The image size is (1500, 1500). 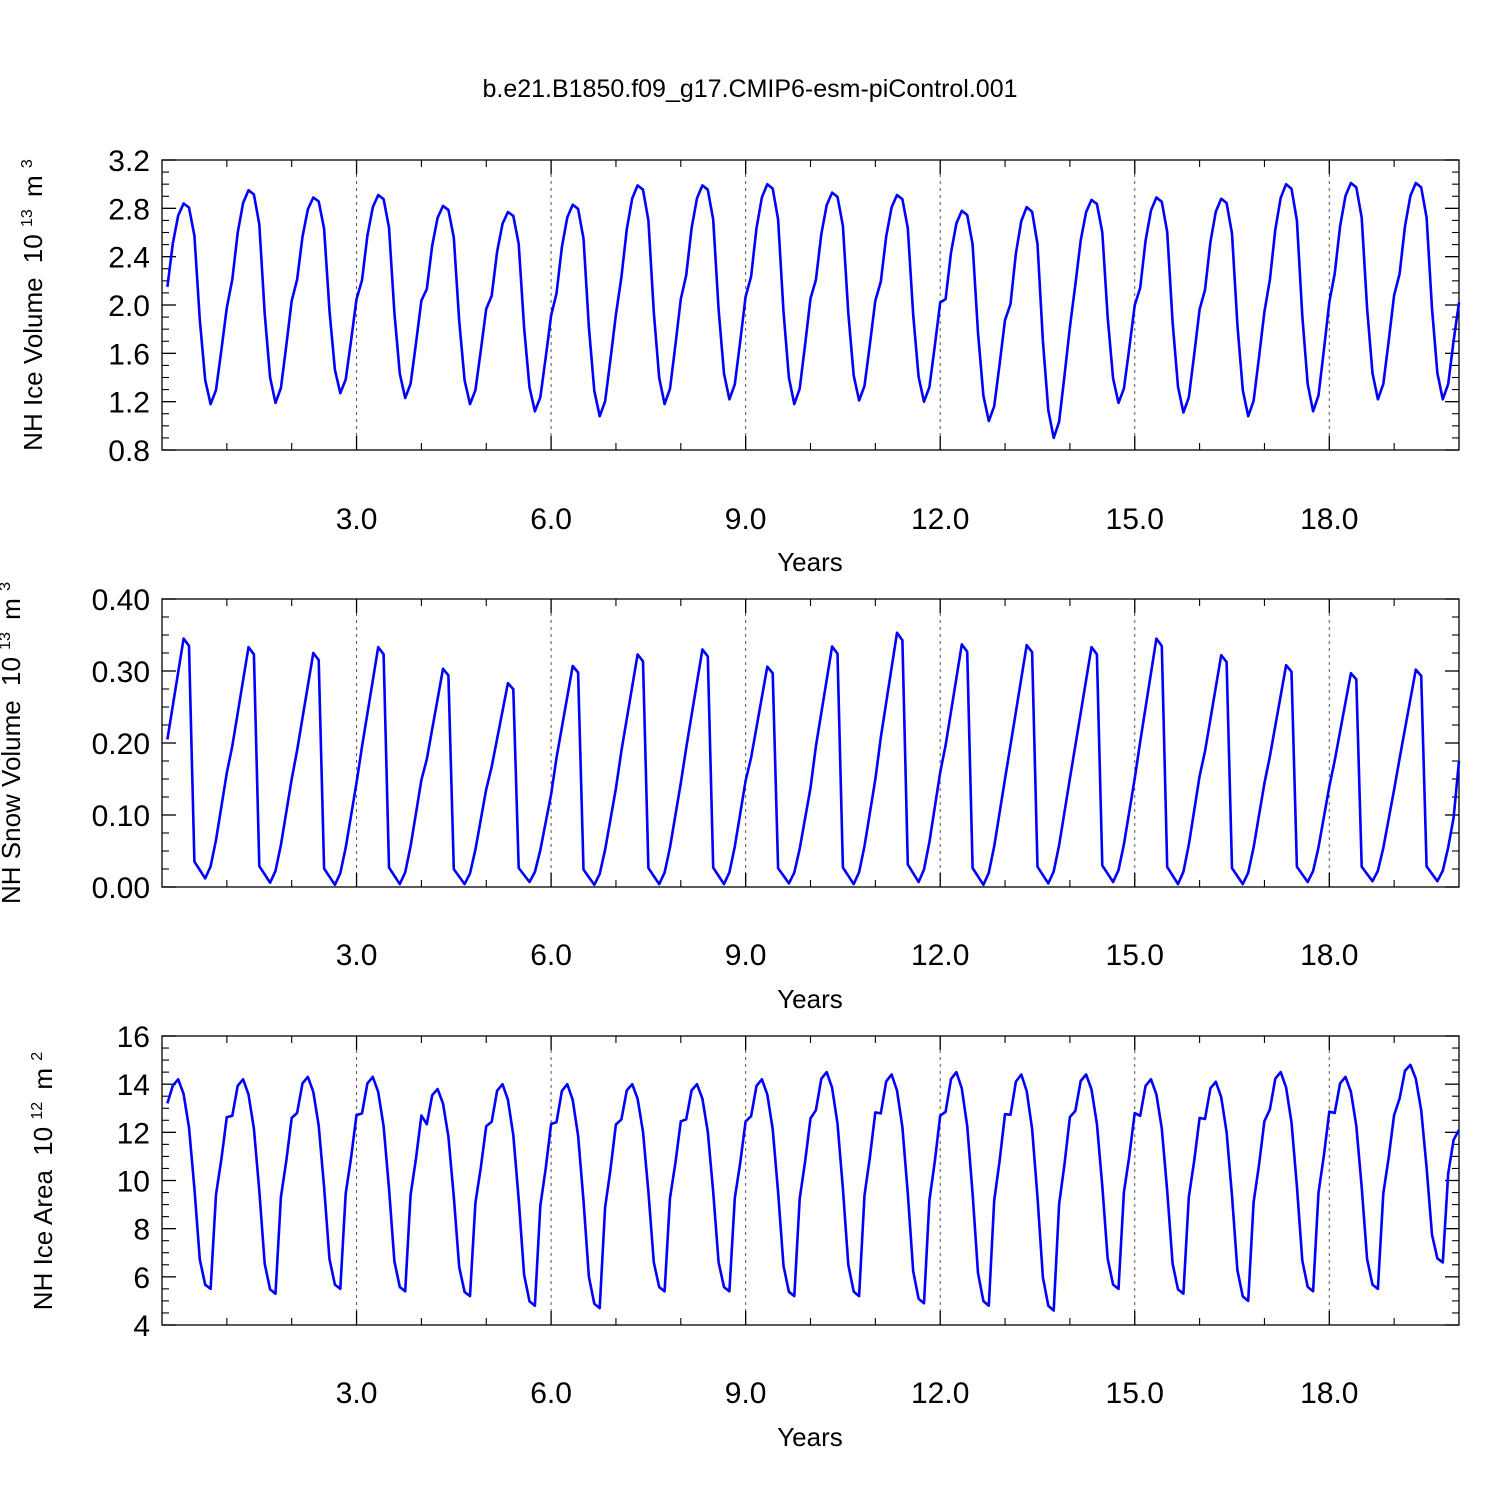 I want to click on y-tick-label: 2.8, so click(x=129, y=209).